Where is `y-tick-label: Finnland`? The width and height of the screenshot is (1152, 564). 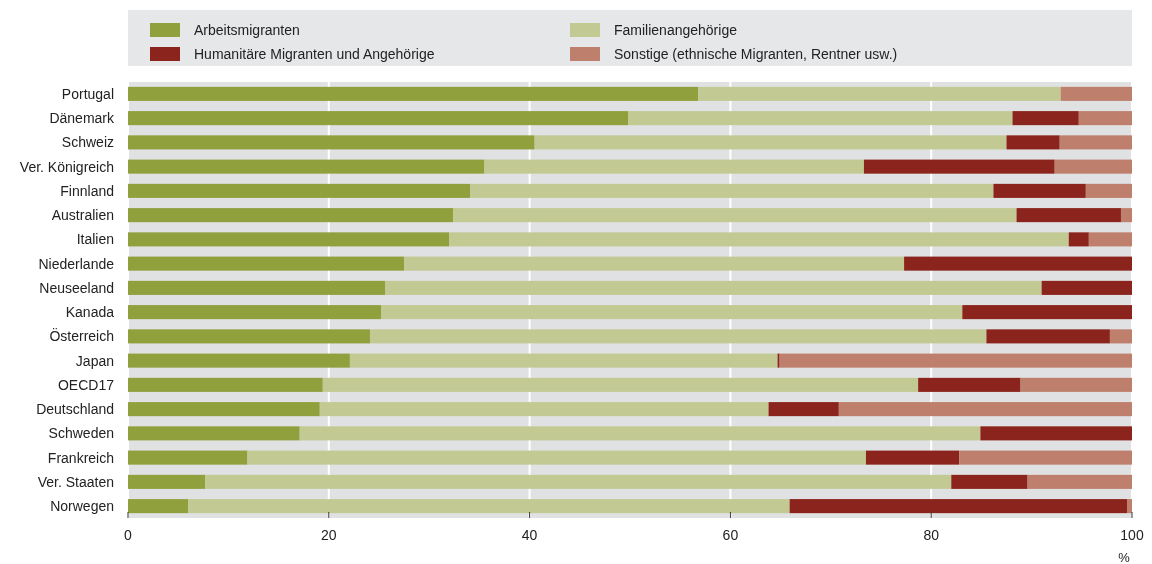
y-tick-label: Finnland is located at coordinates (87, 190).